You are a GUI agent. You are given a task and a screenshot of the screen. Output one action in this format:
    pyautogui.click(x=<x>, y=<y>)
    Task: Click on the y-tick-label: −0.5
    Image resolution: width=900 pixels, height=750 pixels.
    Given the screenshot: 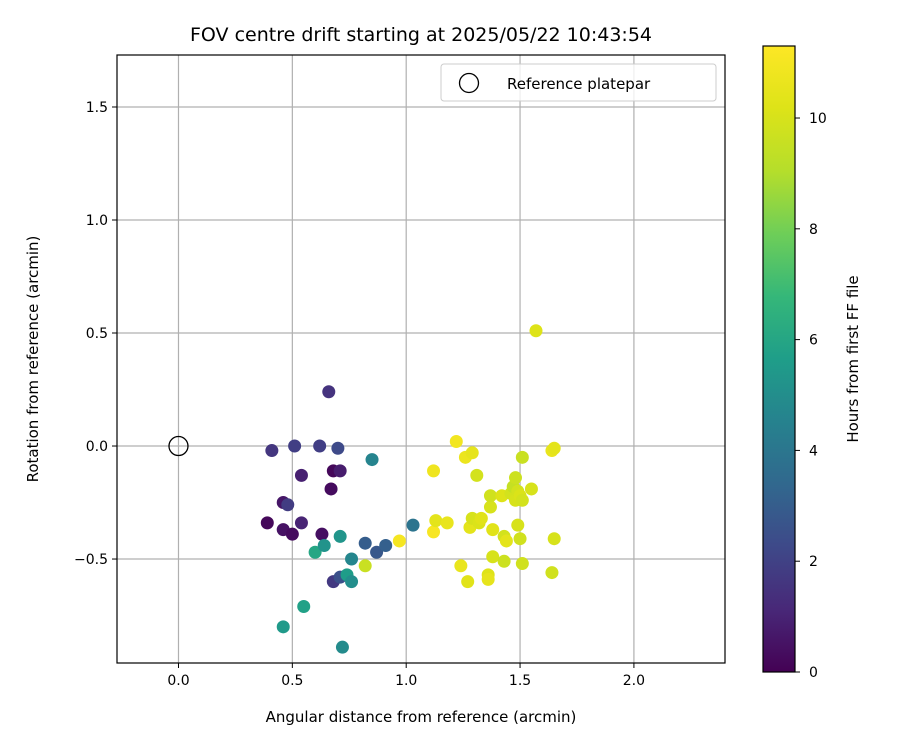 What is the action you would take?
    pyautogui.click(x=91, y=560)
    